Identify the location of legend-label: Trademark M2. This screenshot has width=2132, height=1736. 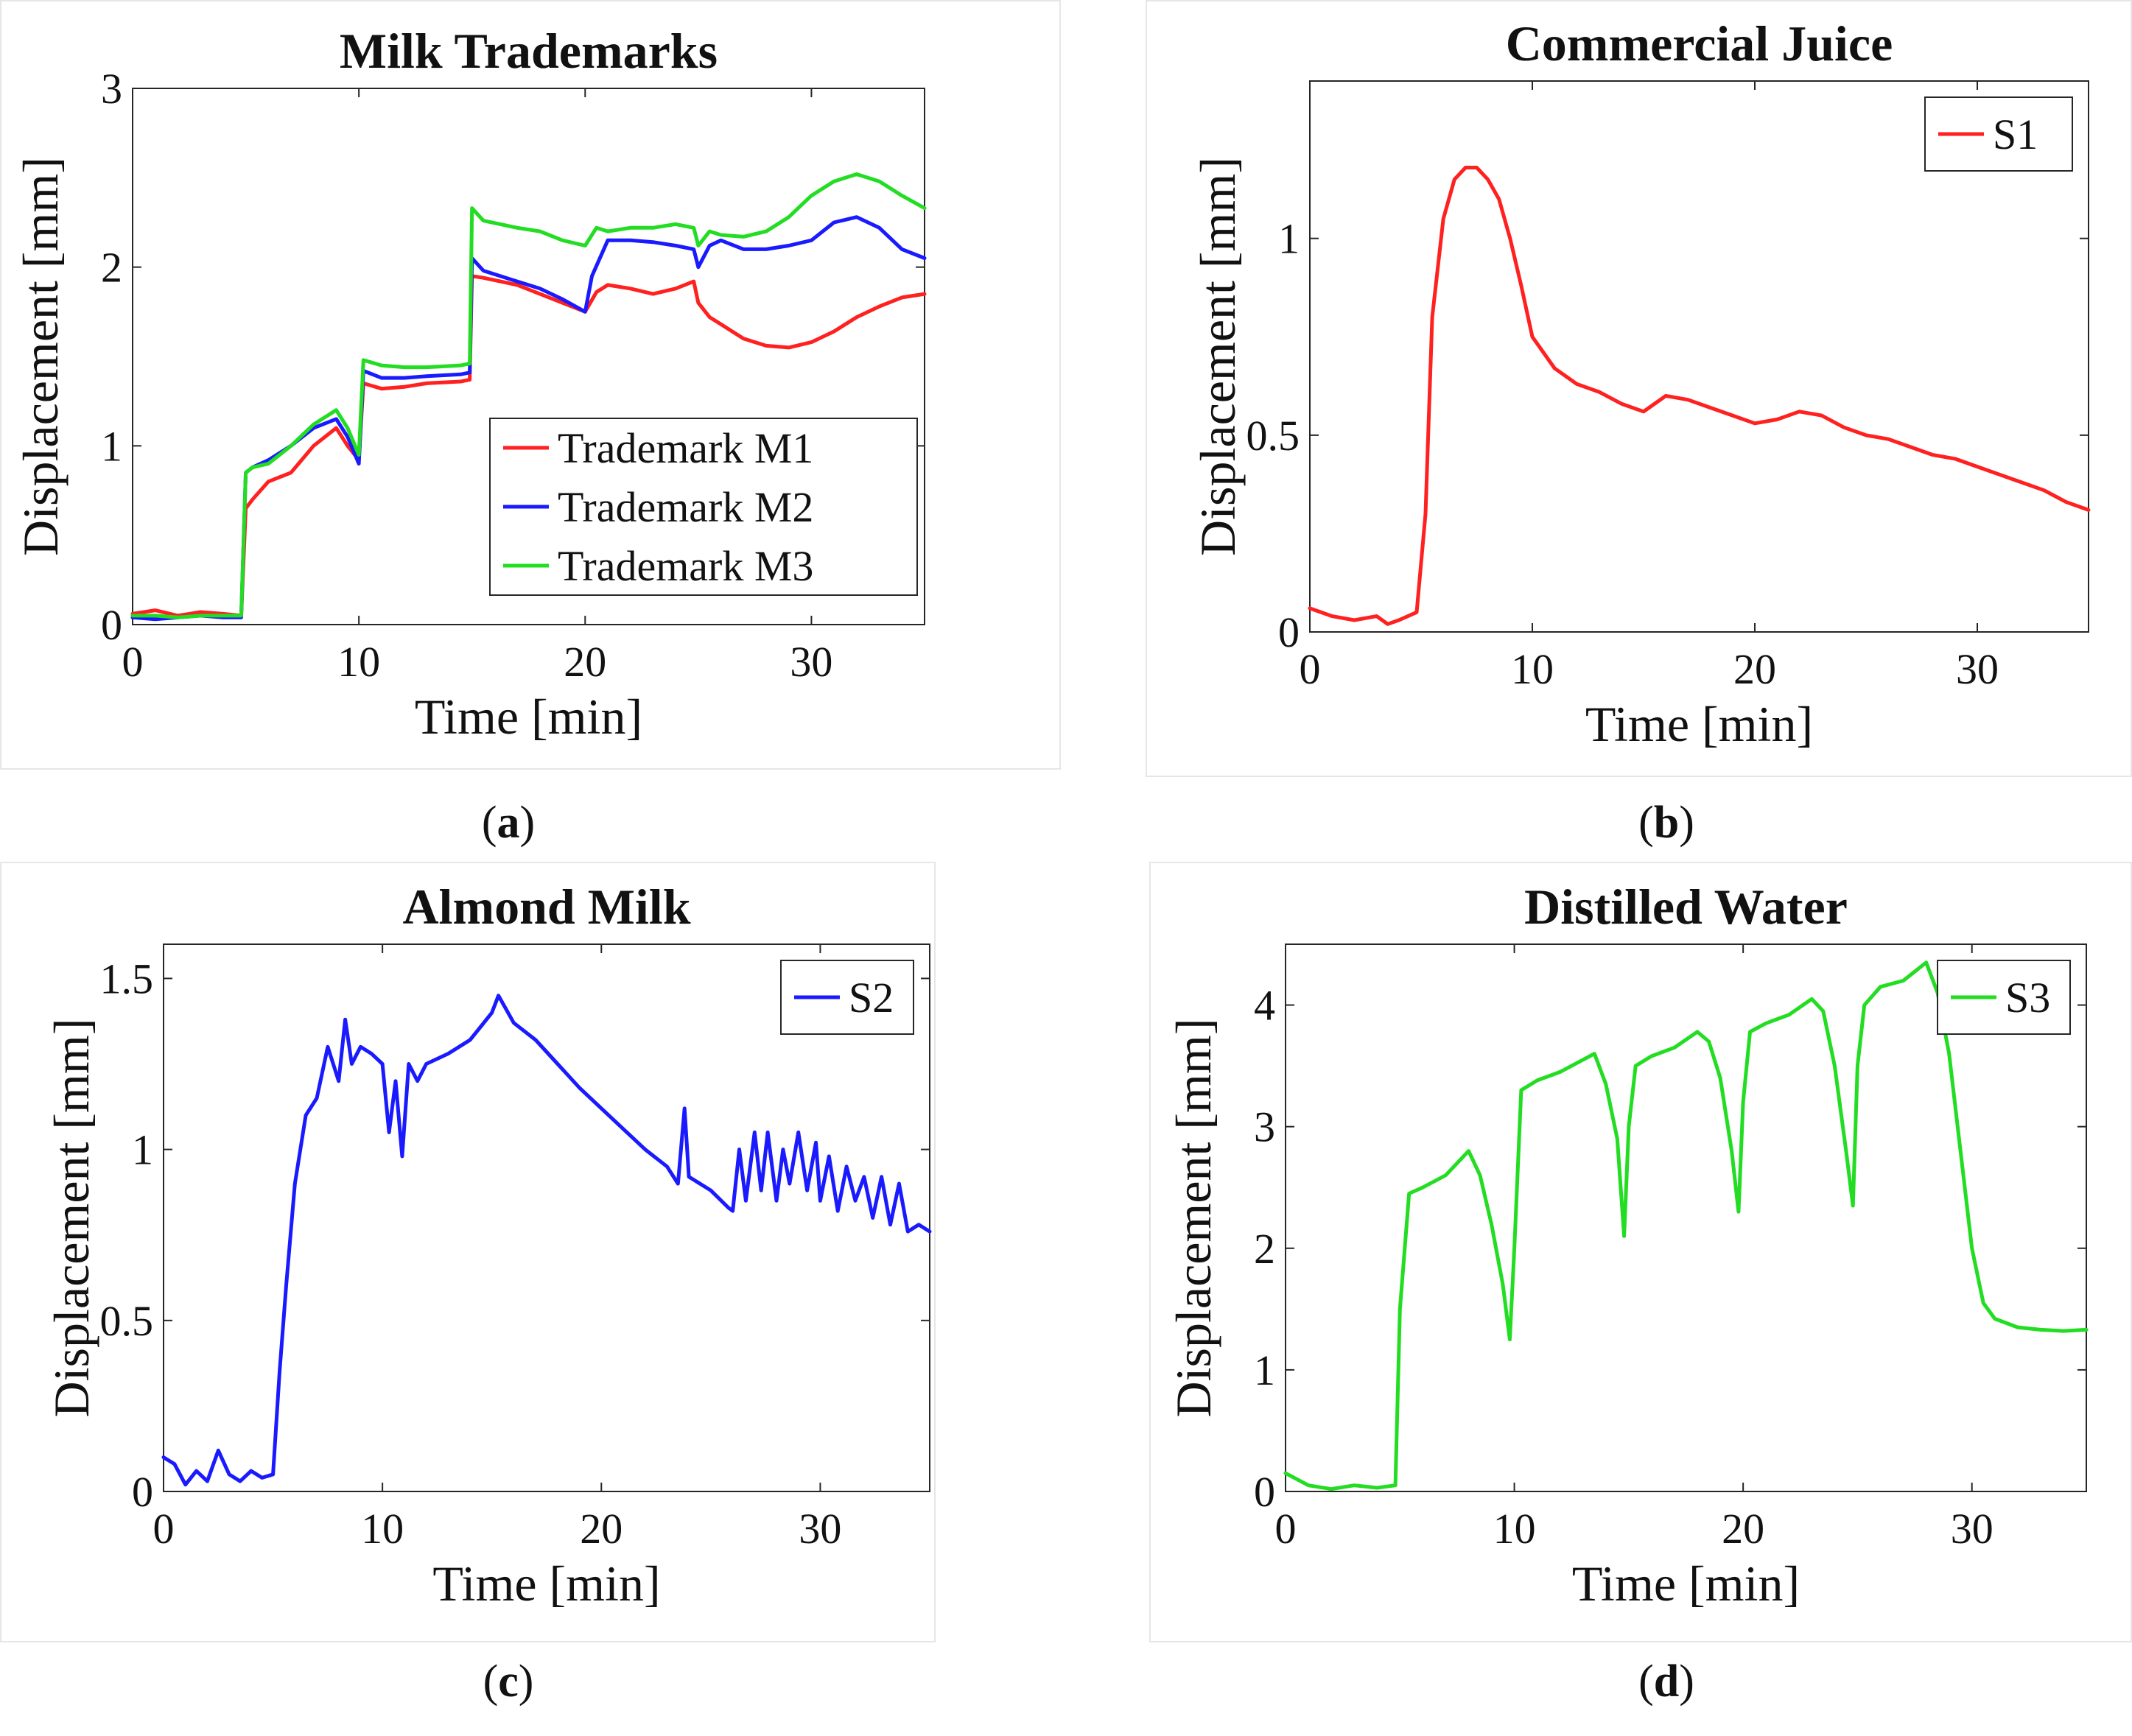
(685, 507).